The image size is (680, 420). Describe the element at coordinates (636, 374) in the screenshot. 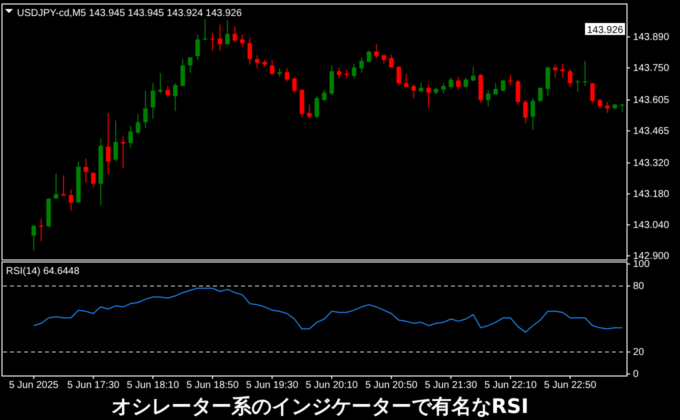

I see `y-tick-label: 0` at that location.